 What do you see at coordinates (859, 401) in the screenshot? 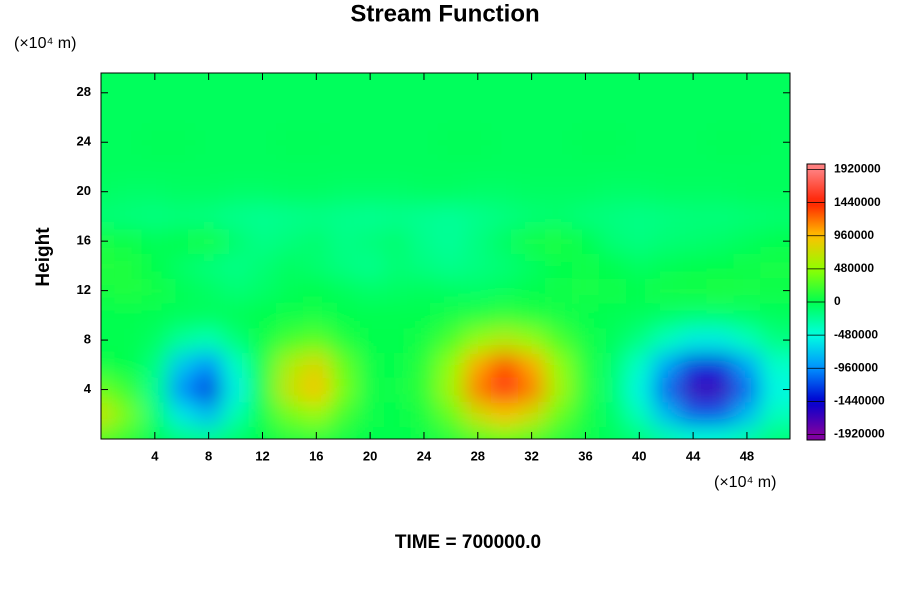
I see `colorbar-tick-label: -1440000` at bounding box center [859, 401].